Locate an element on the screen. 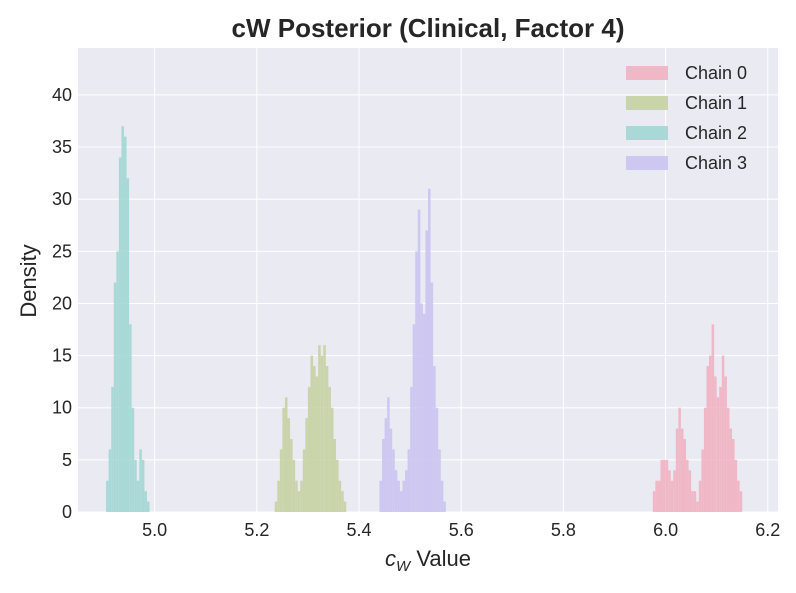  y-tick-label: 30 is located at coordinates (62, 199).